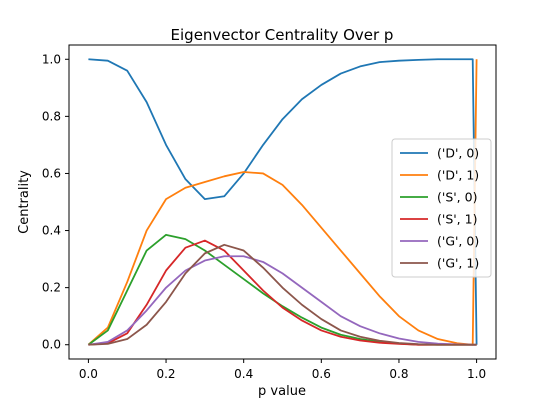  What do you see at coordinates (51, 288) in the screenshot?
I see `y-tick-label: 0.2` at bounding box center [51, 288].